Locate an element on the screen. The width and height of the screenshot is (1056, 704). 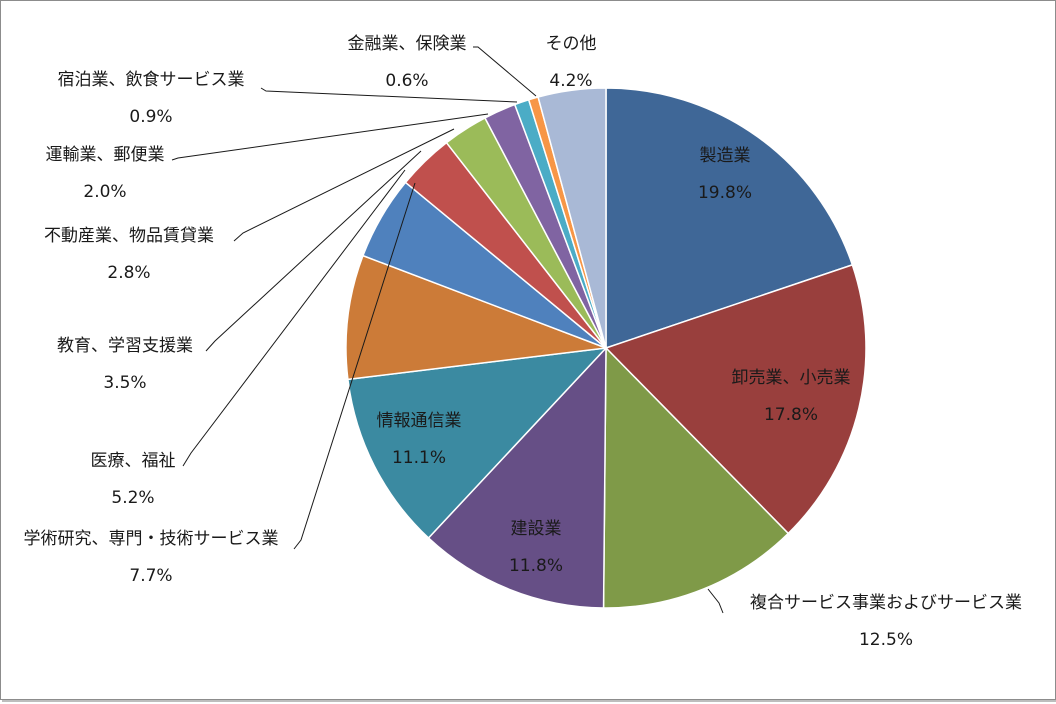
slice-value-label: 11.8% is located at coordinates (536, 566).